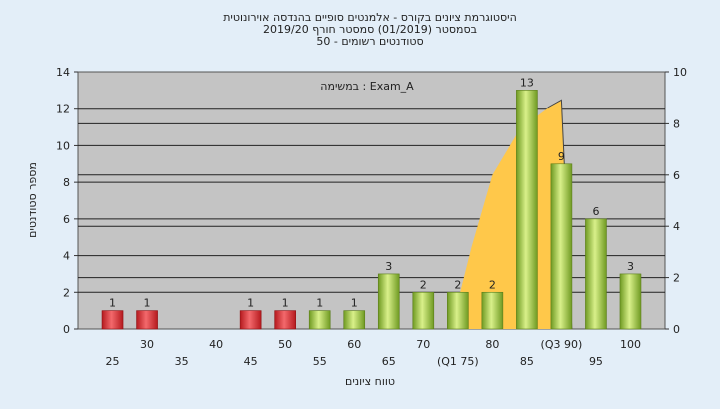 This screenshot has height=409, width=720. What do you see at coordinates (32, 200) in the screenshot?
I see `y-axis-label: מספר סטודנטים` at bounding box center [32, 200].